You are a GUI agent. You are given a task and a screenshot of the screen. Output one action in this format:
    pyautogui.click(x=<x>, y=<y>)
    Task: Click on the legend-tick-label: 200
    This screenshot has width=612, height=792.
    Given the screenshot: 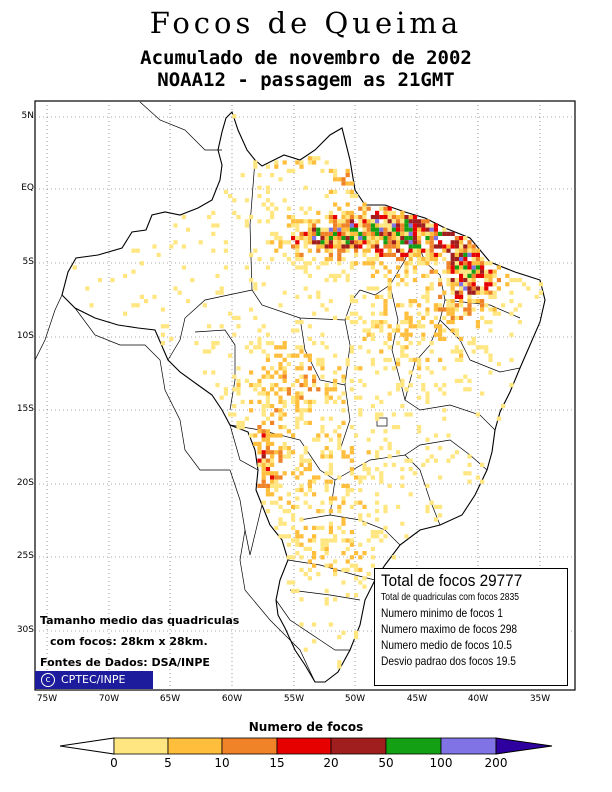 What is the action you would take?
    pyautogui.click(x=496, y=763)
    